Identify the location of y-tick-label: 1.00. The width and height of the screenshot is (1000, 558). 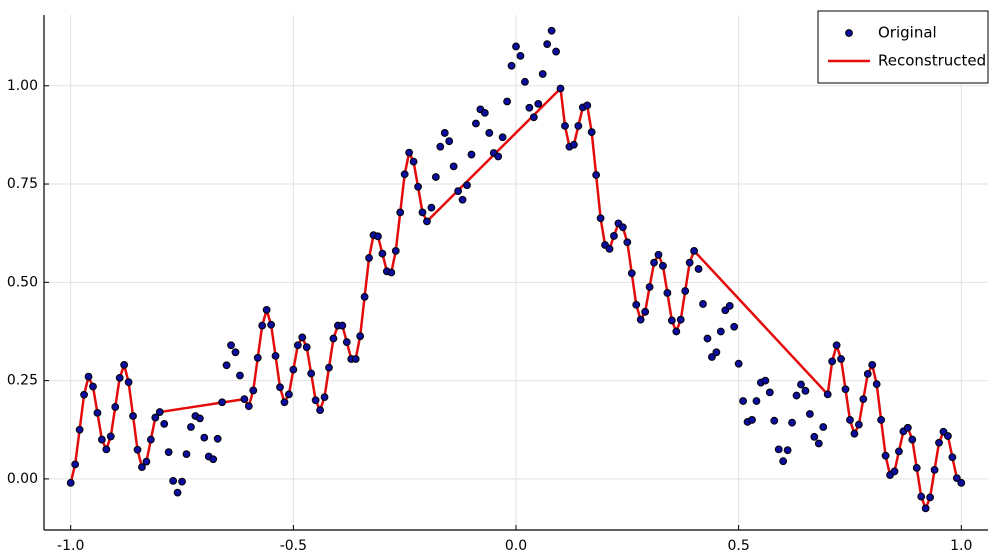
(22, 86).